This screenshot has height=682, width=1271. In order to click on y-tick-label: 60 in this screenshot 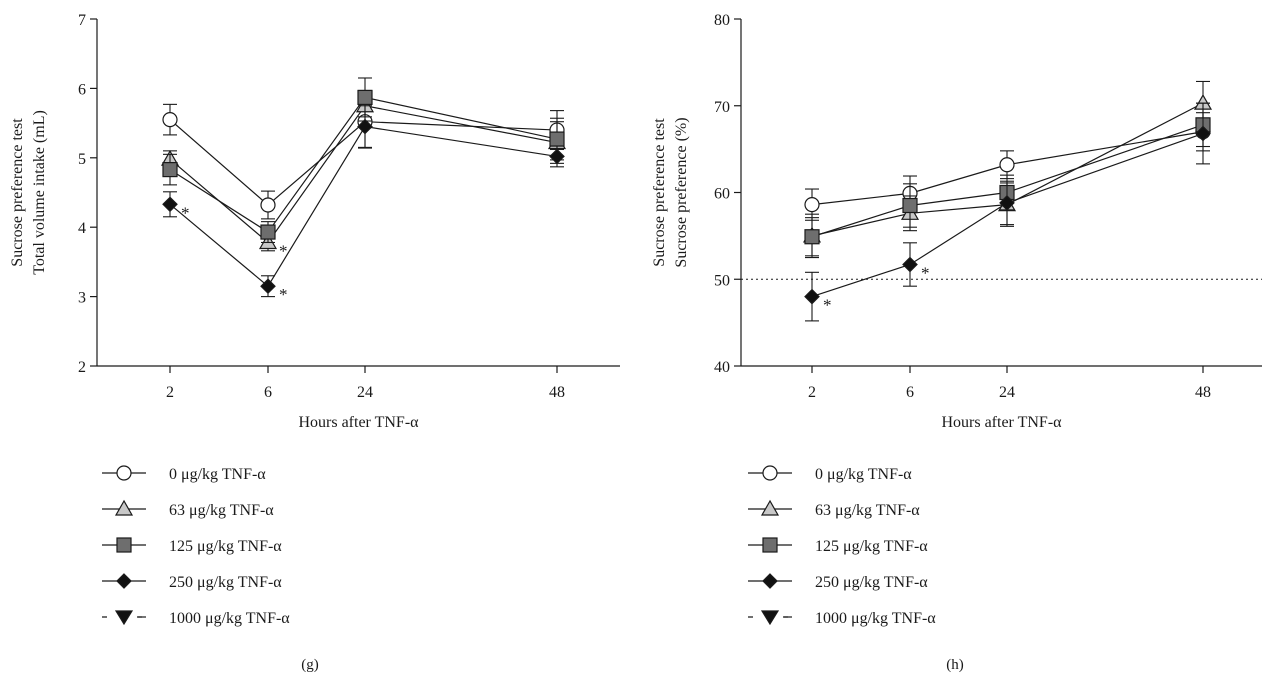, I will do `click(722, 194)`.